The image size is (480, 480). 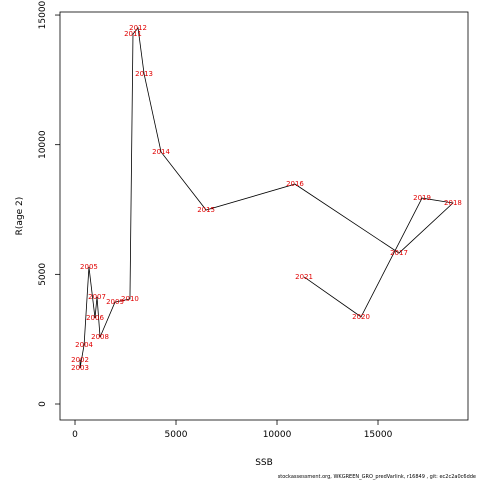 What do you see at coordinates (176, 435) in the screenshot?
I see `x-tick-label: 5000` at bounding box center [176, 435].